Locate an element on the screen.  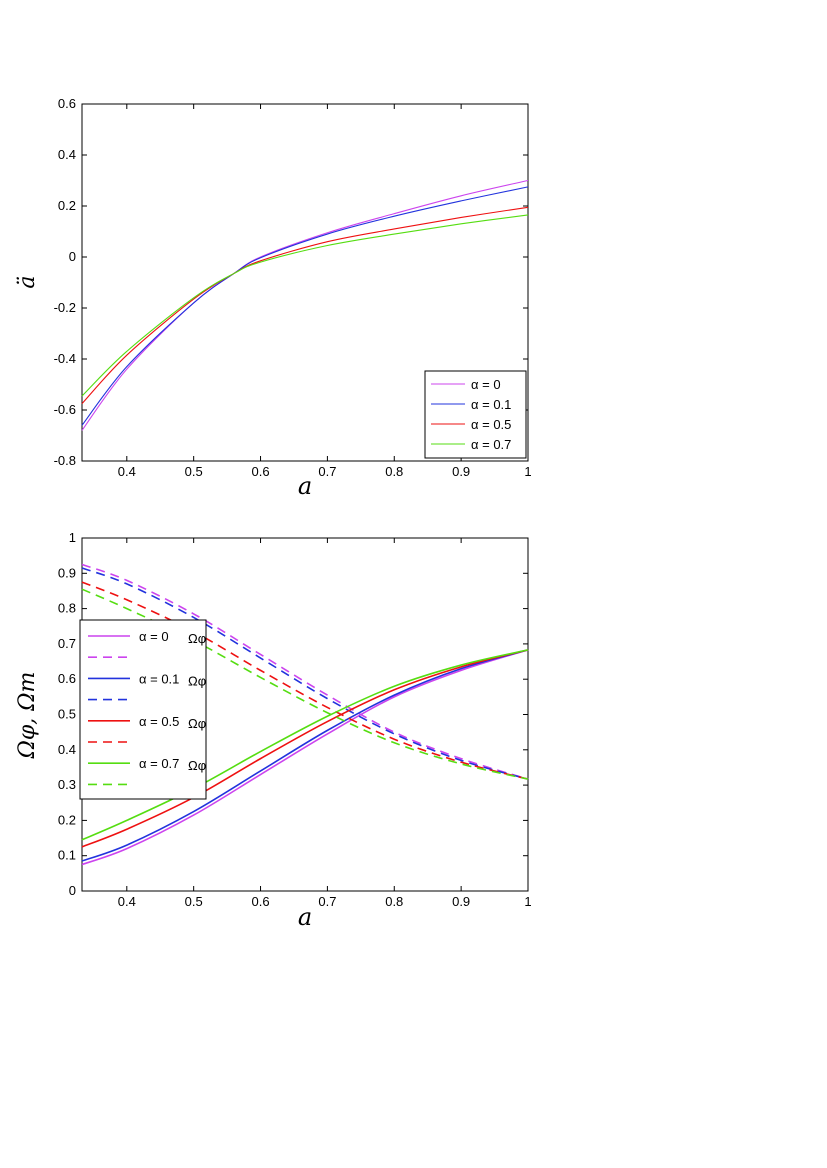
legend: α = 0 Ωφ α = 0.1 Ωφ α = 0.5 Ωφ α = 0.7 Ωφ is located at coordinates (143, 709).